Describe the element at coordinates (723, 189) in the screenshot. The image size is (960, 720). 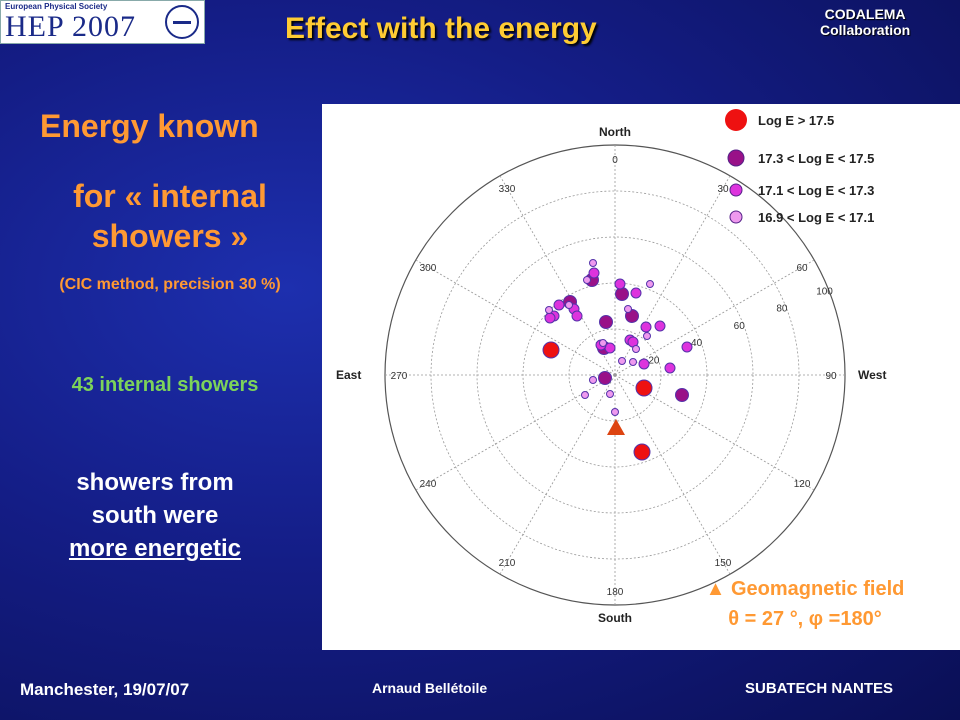
I see `azimuth-tick-label: 30` at that location.